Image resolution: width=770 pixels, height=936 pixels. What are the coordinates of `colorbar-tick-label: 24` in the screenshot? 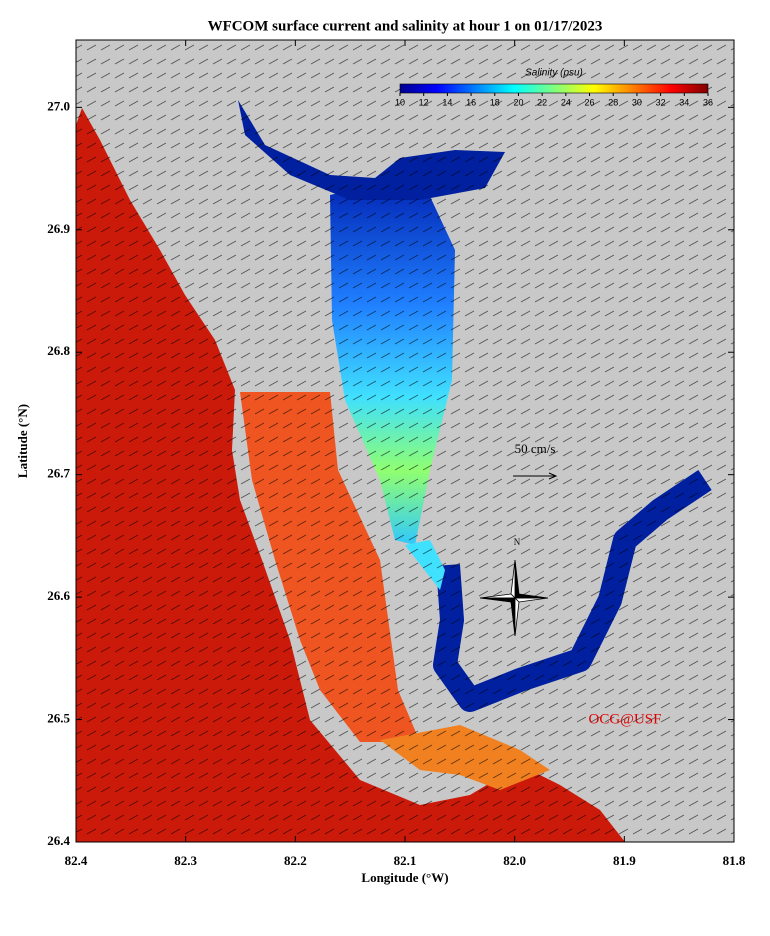 It's located at (566, 102).